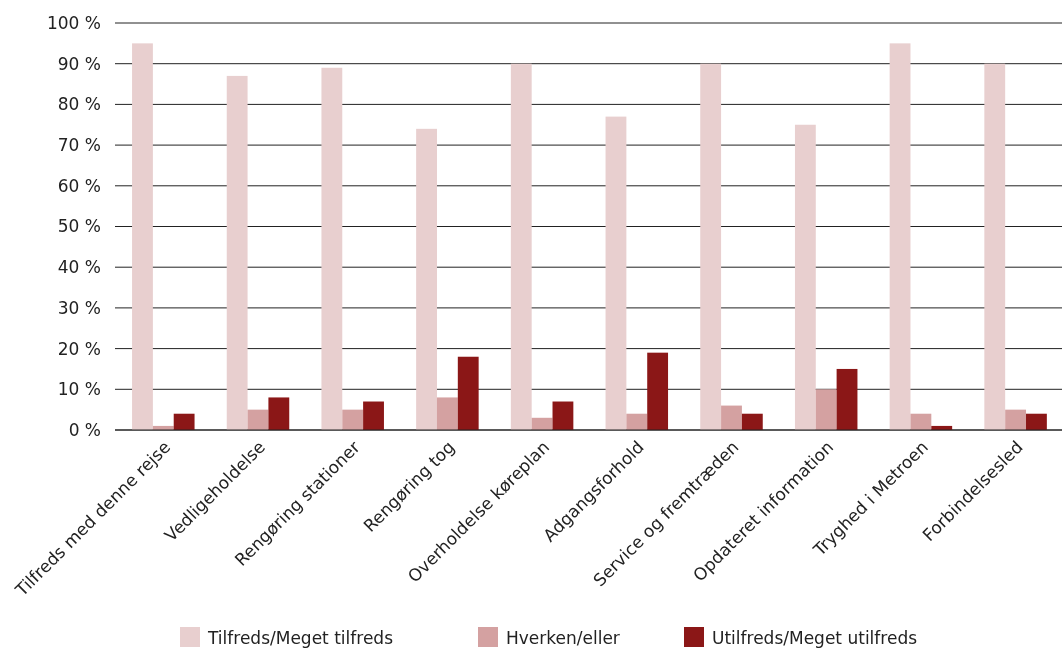 This screenshot has width=1063, height=652. Describe the element at coordinates (79, 63) in the screenshot. I see `y-tick-label: 90 %` at that location.